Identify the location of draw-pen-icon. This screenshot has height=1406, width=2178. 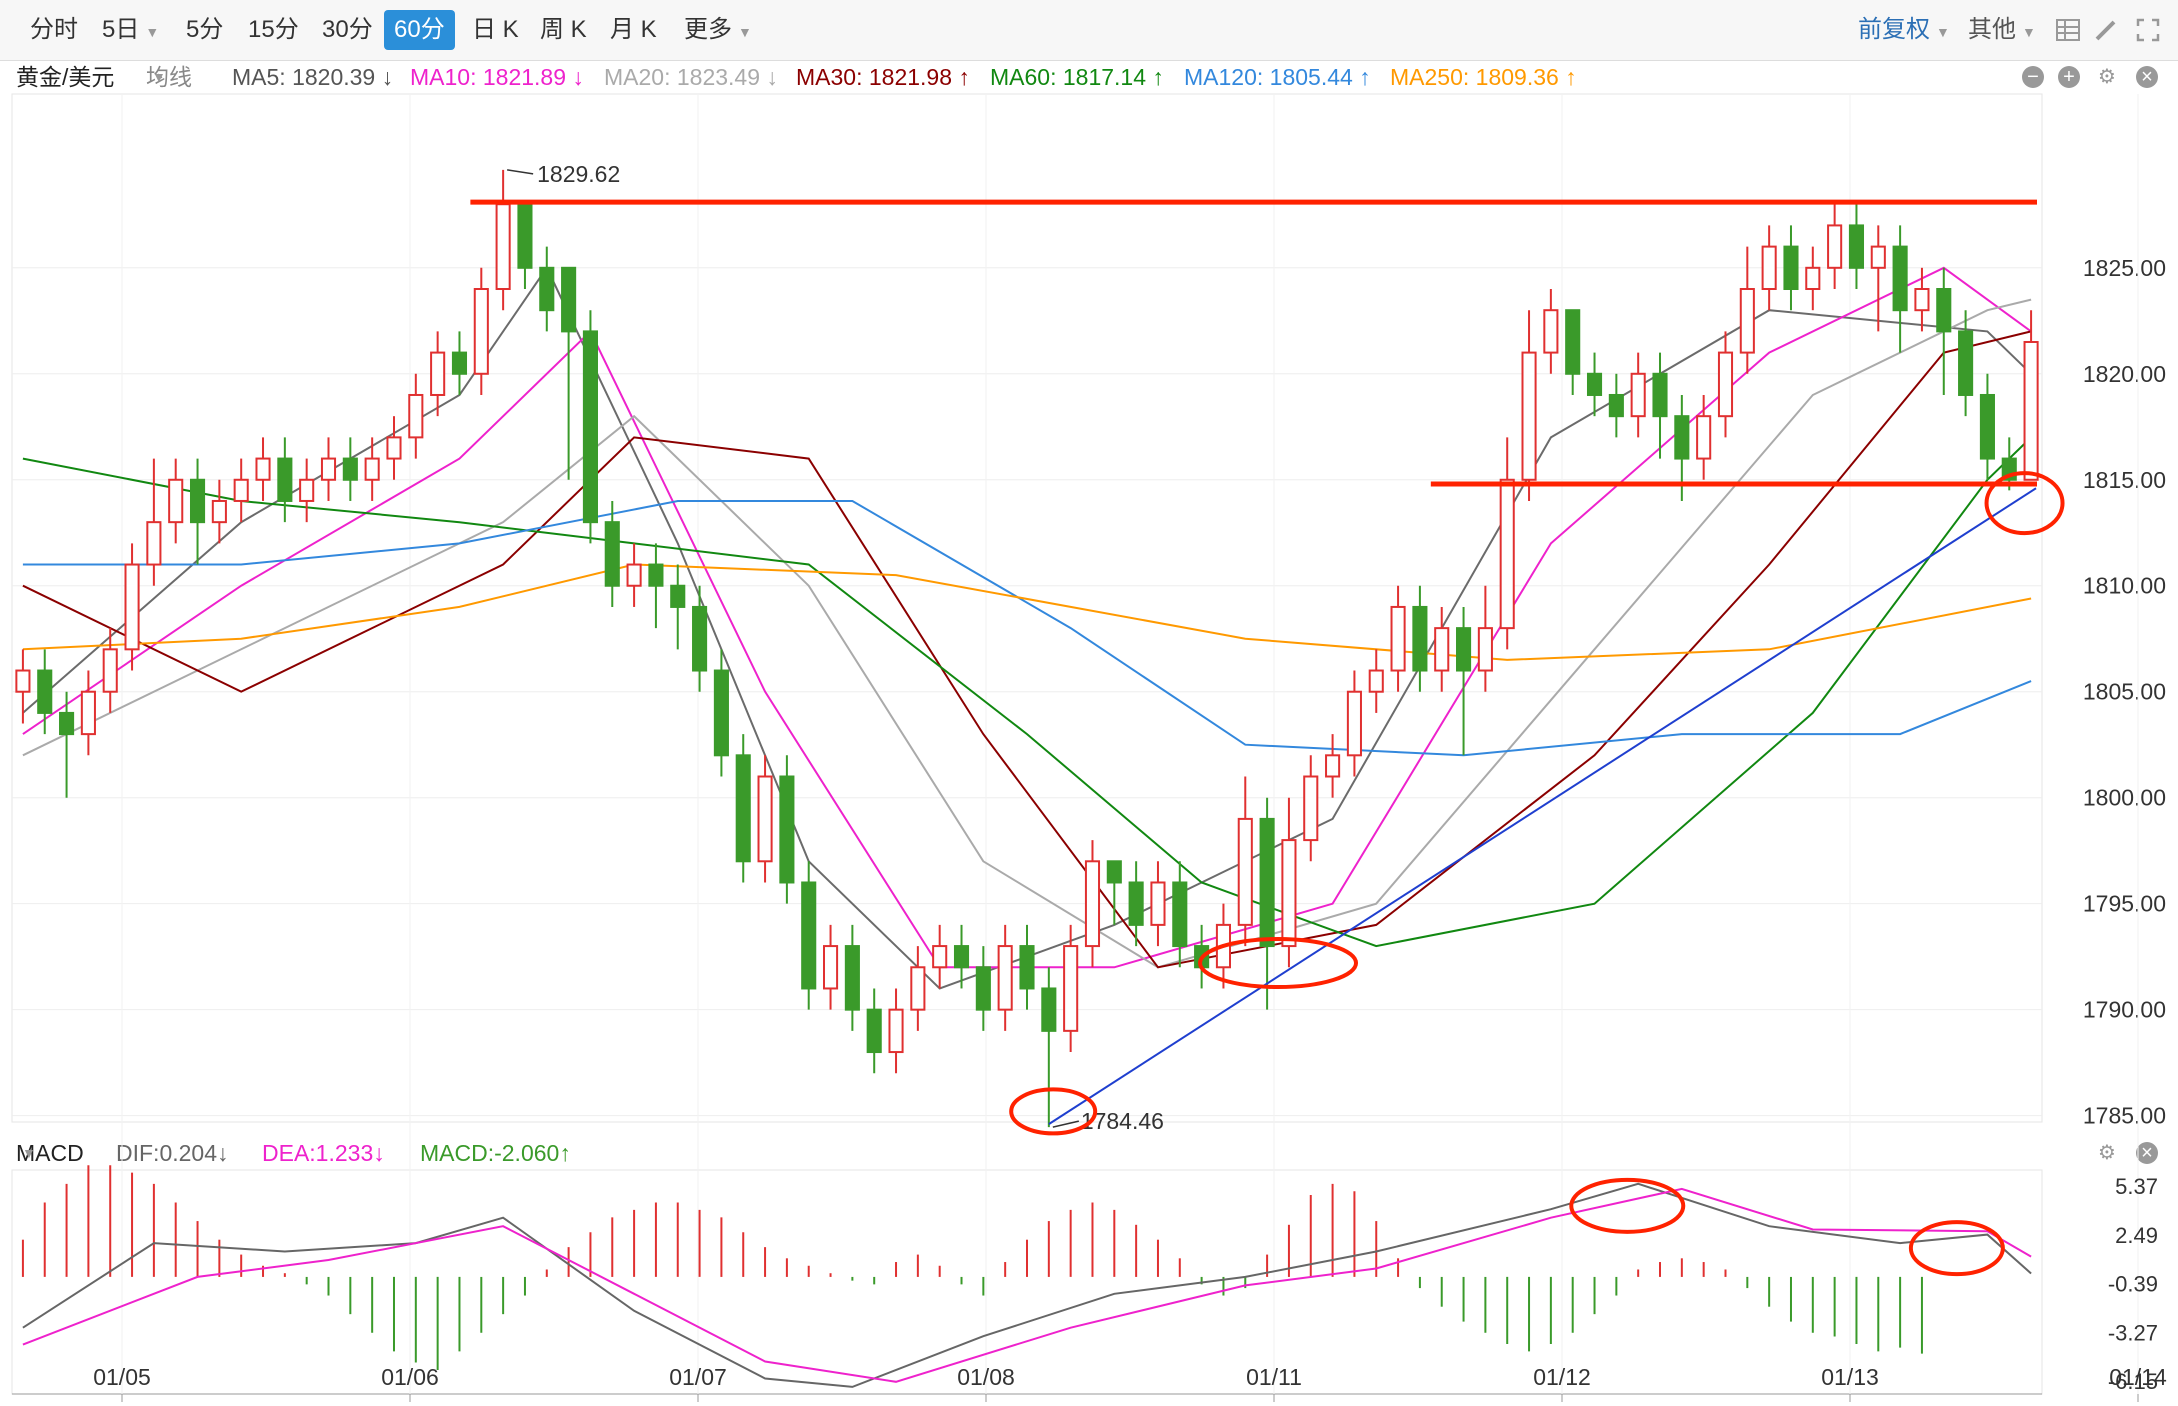
(2106, 30).